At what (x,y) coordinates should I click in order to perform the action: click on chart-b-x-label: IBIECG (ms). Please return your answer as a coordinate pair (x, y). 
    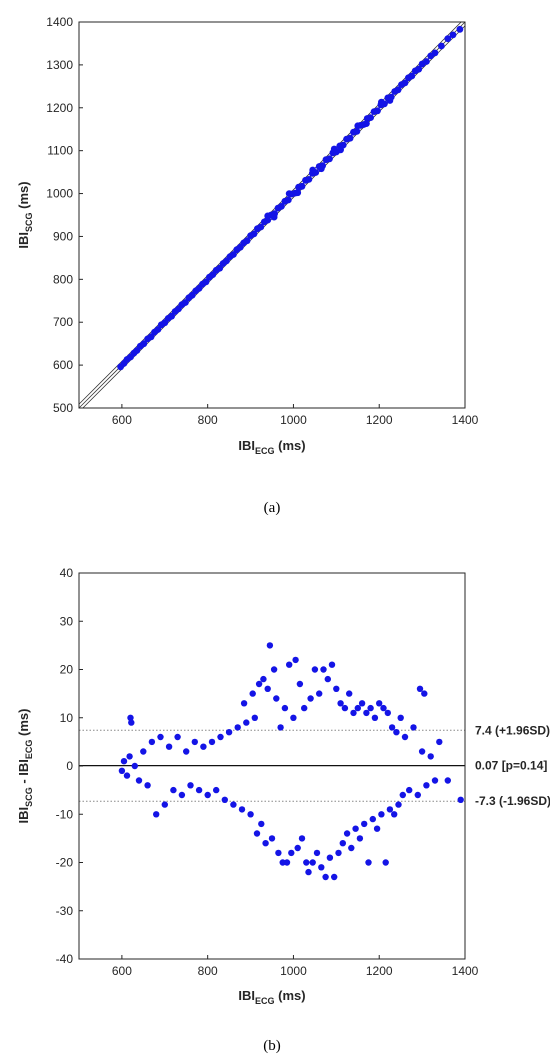
    Looking at the image, I should click on (271, 997).